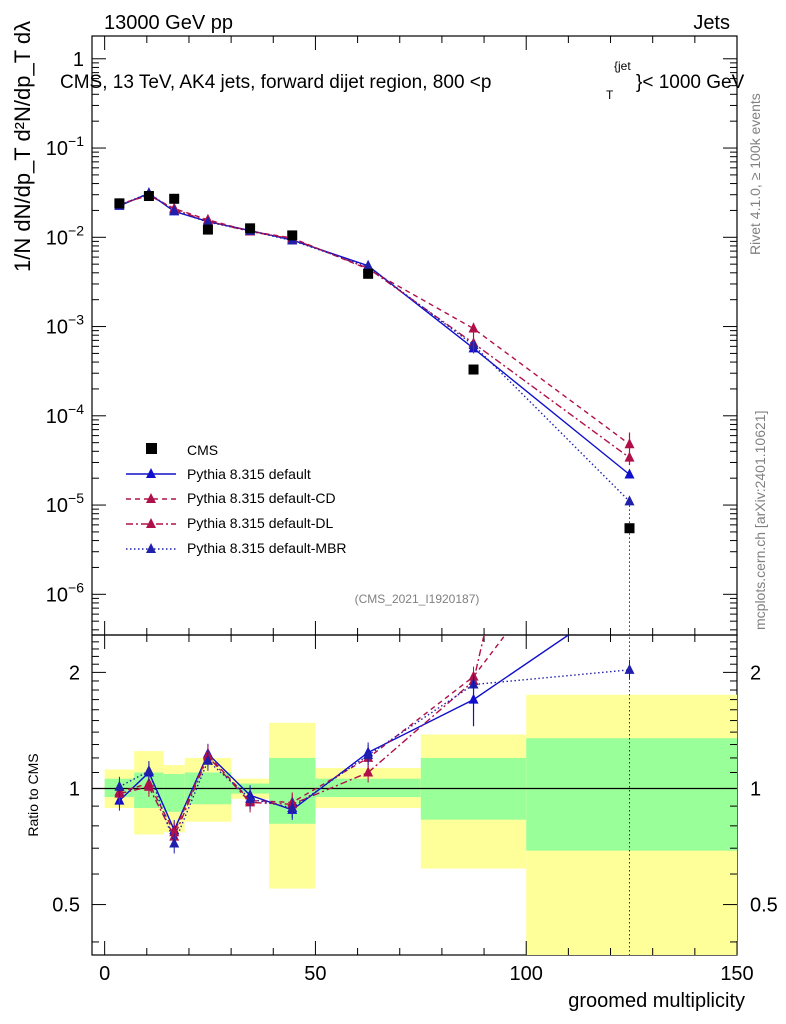 The height and width of the screenshot is (1024, 786). What do you see at coordinates (315, 974) in the screenshot?
I see `xtick-label-1: 50` at bounding box center [315, 974].